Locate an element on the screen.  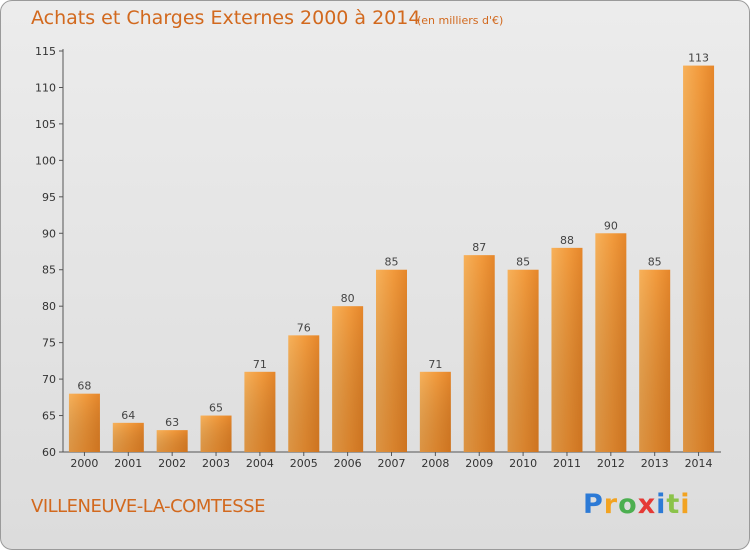
x-tick-label: 2000 is located at coordinates (84, 463).